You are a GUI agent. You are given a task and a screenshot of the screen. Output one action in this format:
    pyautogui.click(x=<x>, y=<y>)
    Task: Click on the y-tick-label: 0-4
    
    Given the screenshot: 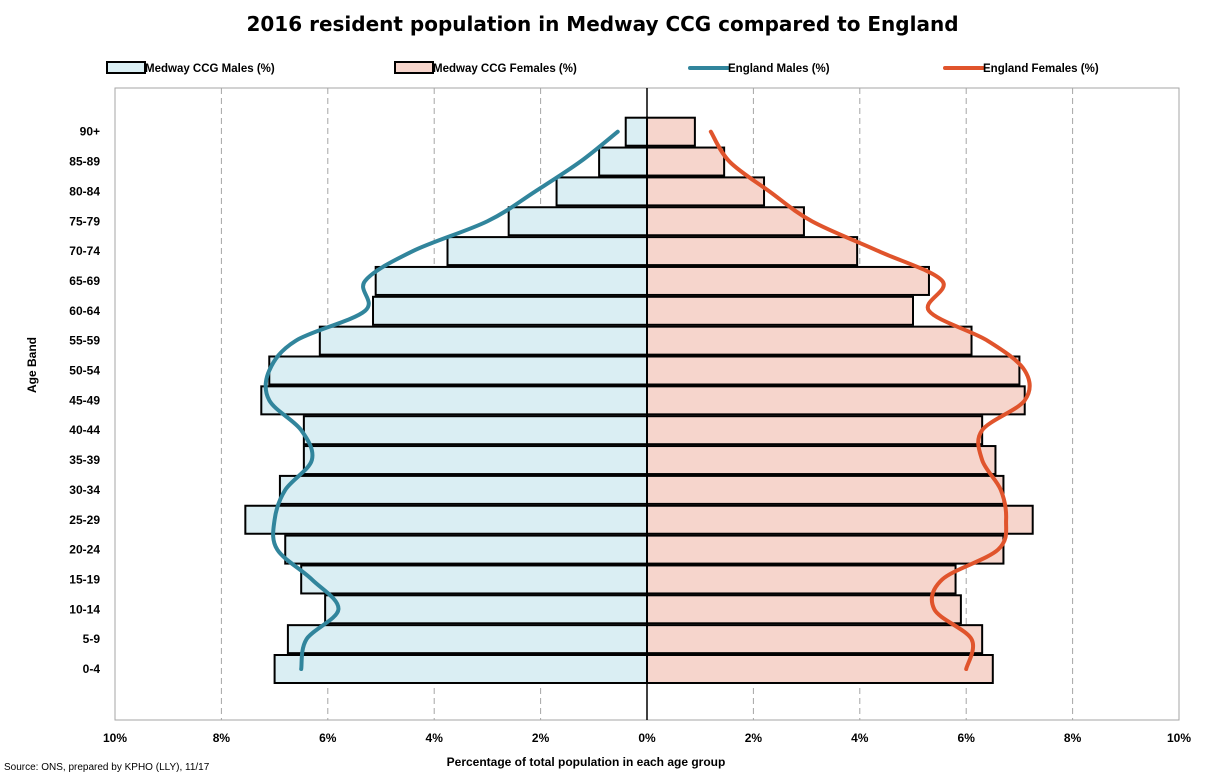 What is the action you would take?
    pyautogui.click(x=92, y=669)
    